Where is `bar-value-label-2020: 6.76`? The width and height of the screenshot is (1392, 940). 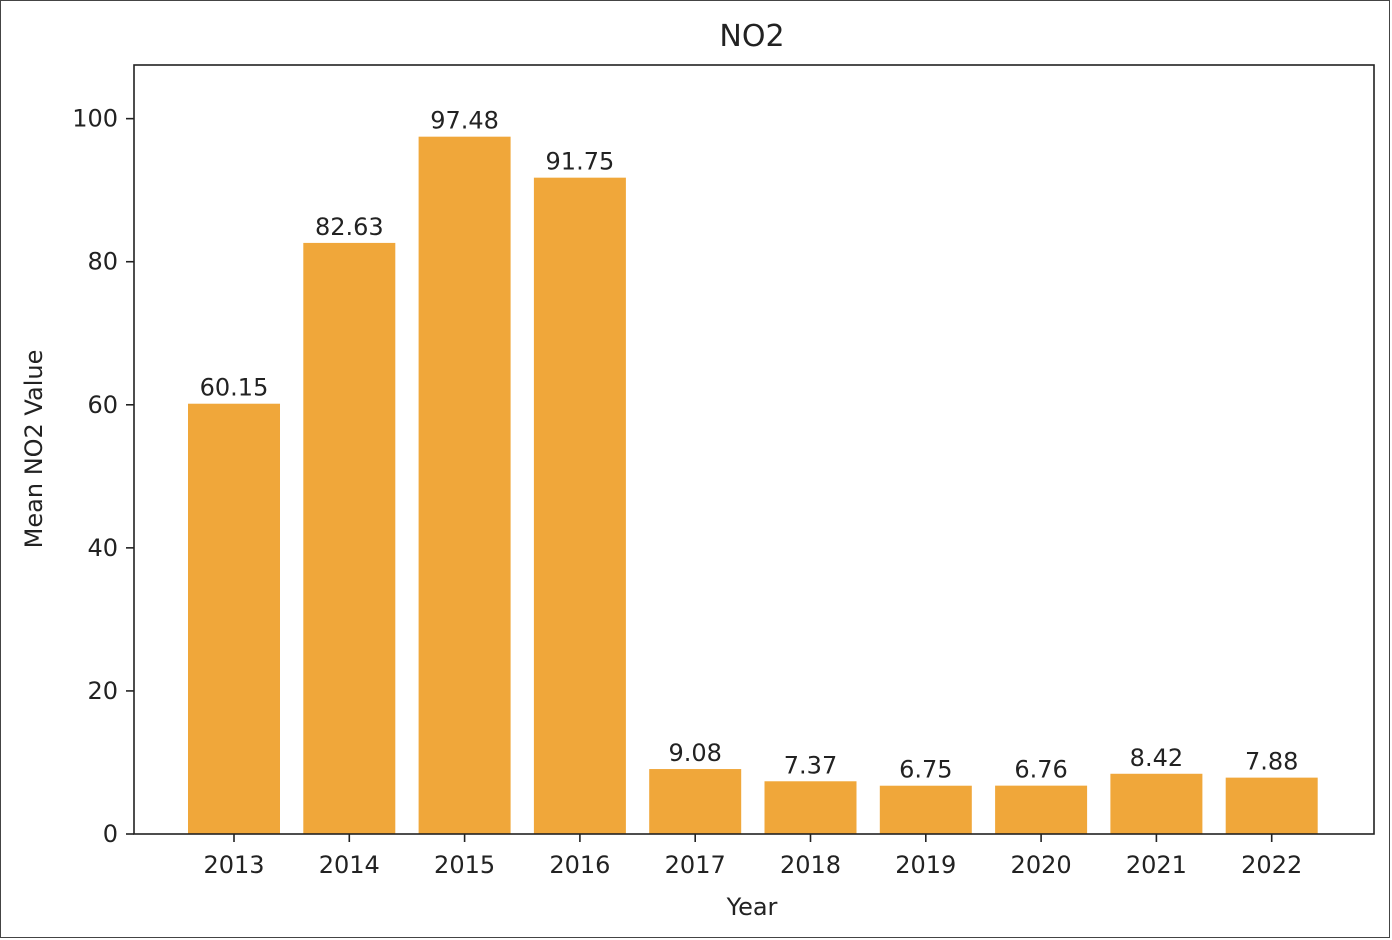 bar-value-label-2020: 6.76 is located at coordinates (1040, 770).